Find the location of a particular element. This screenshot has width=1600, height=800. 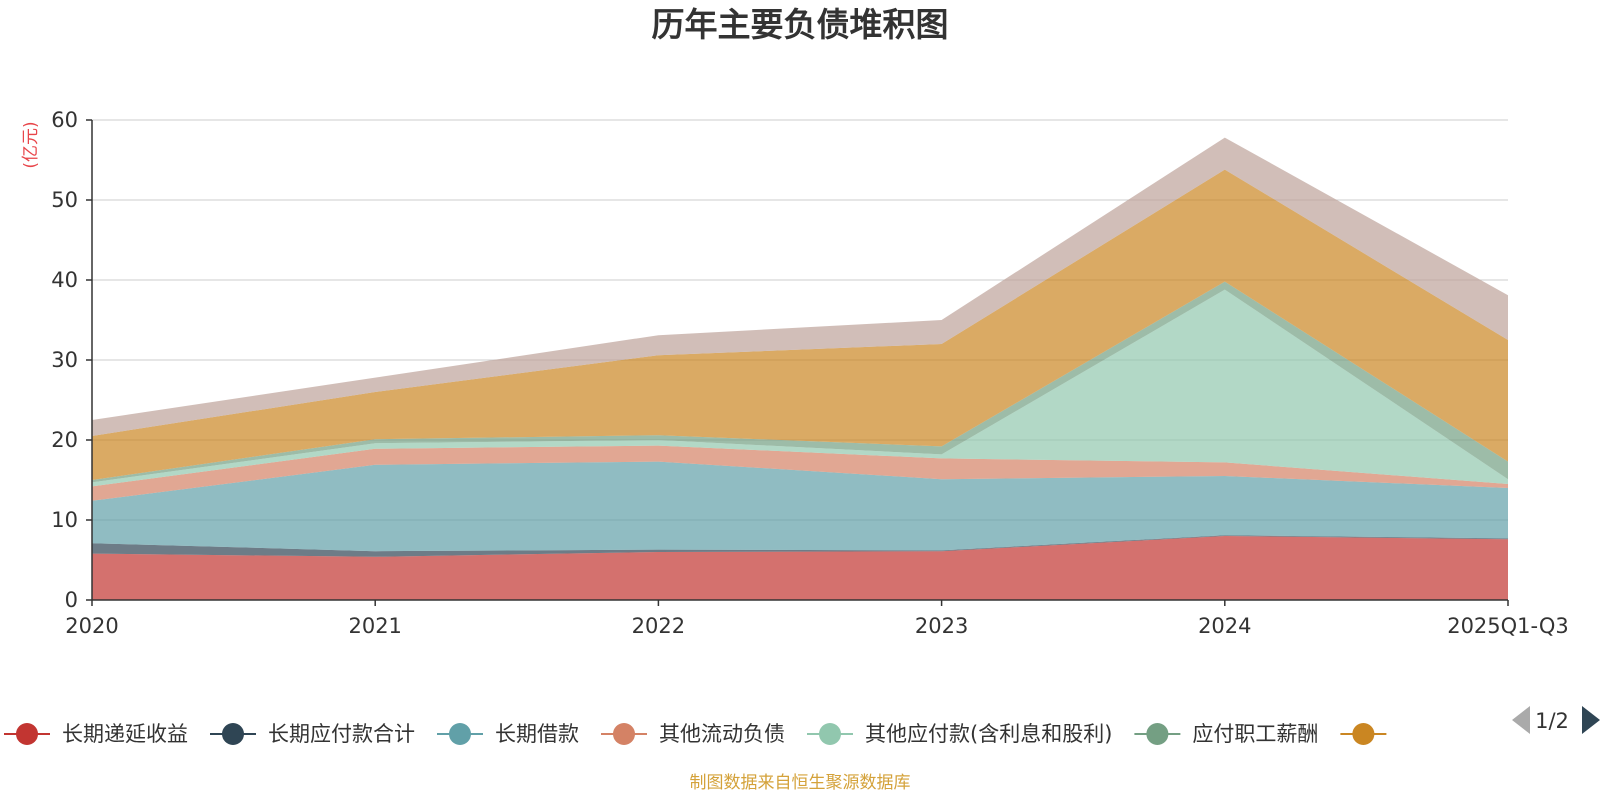

legend-item: 其他流动负债 is located at coordinates (693, 734).